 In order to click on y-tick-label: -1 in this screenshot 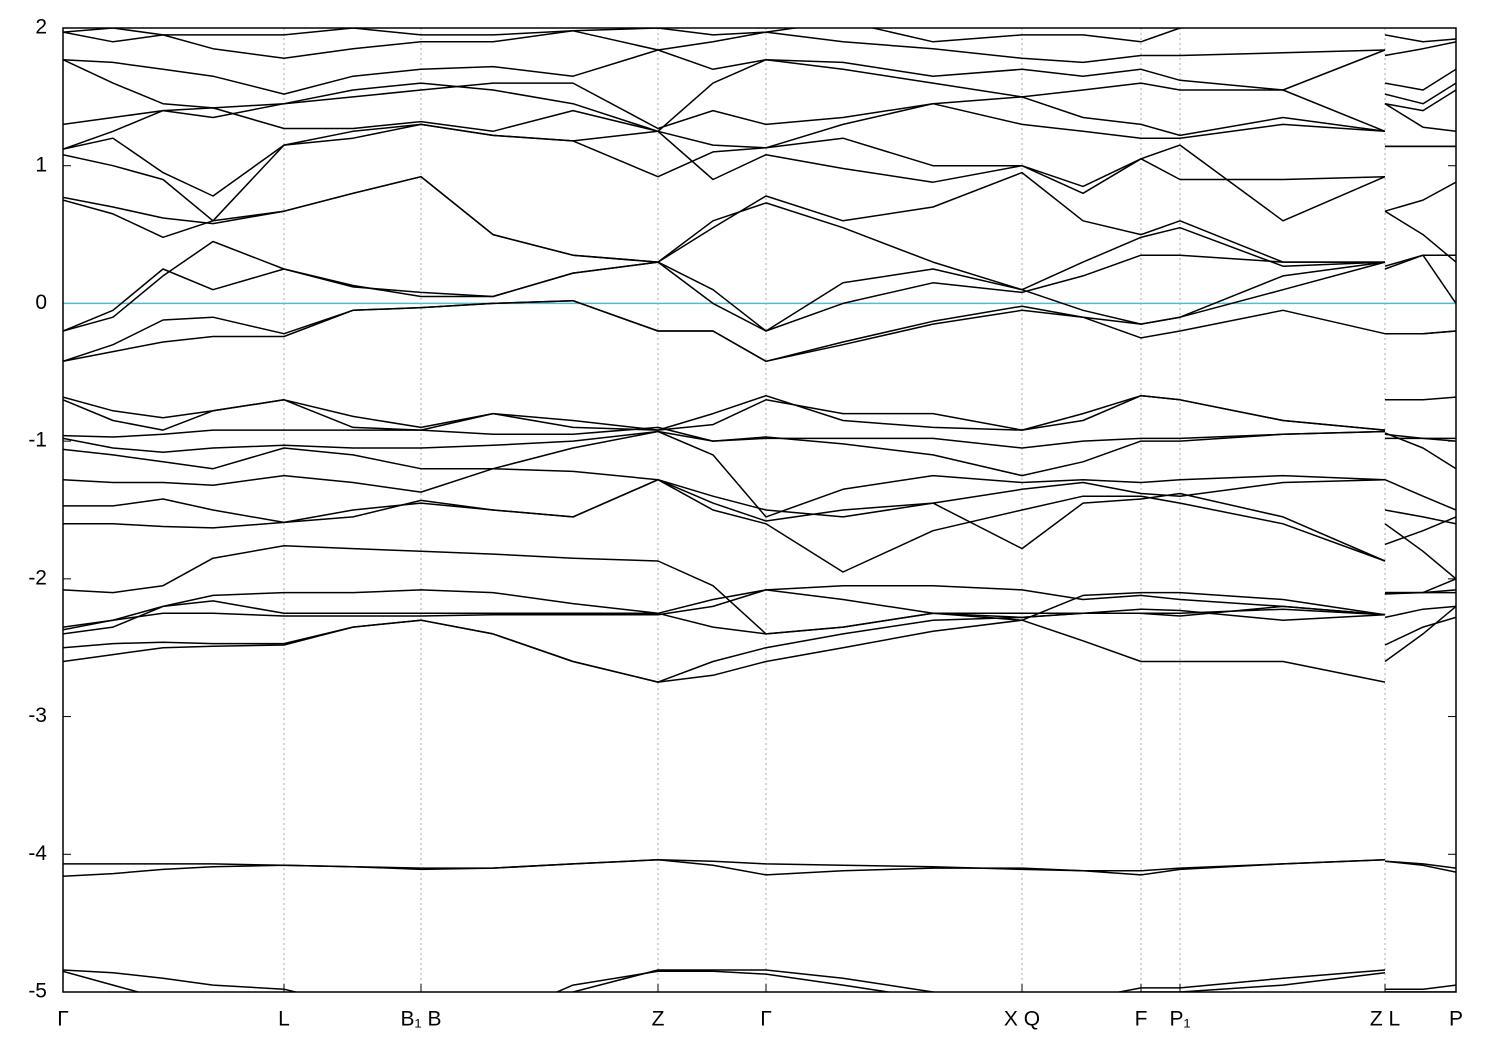, I will do `click(37, 440)`.